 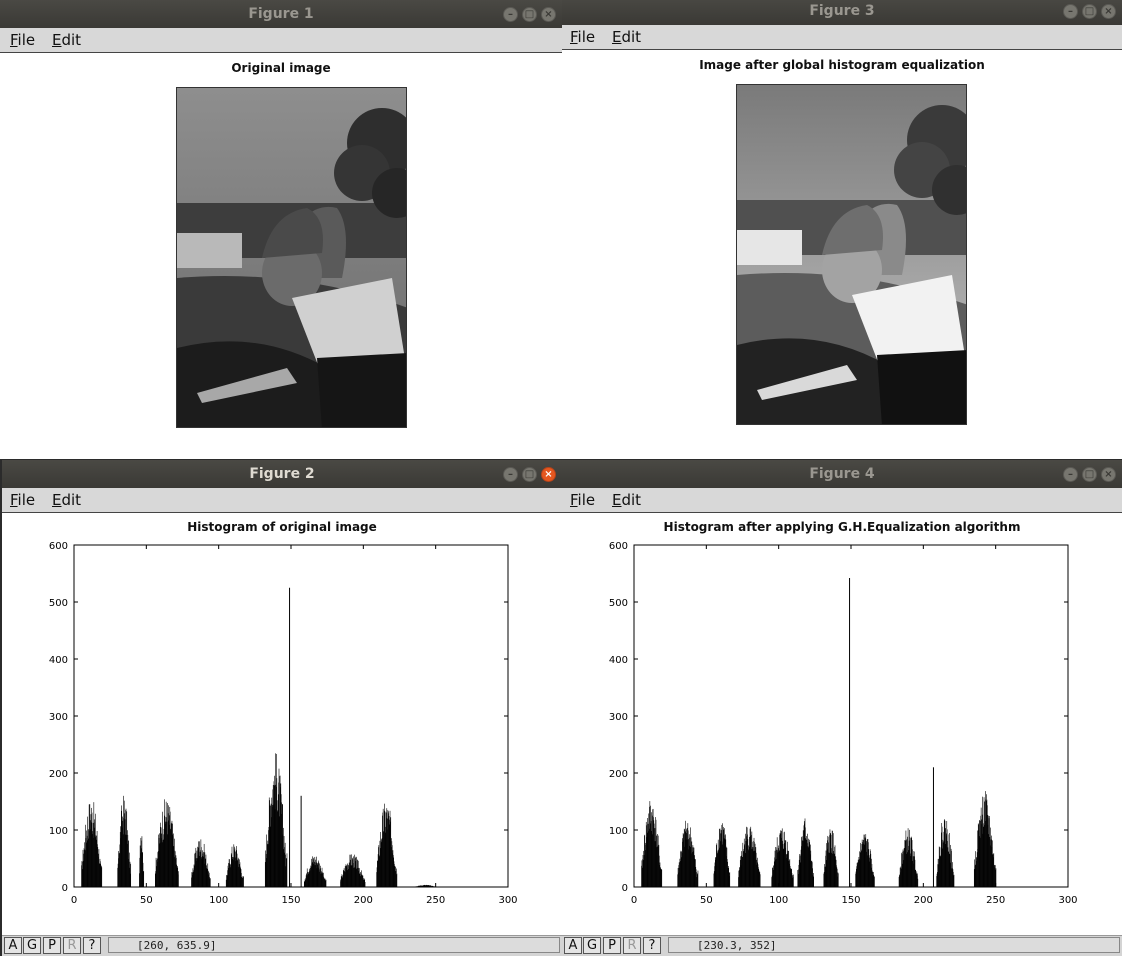 What do you see at coordinates (842, 12) in the screenshot?
I see `figure-3-titlebar: Figure 3 – □ ×` at bounding box center [842, 12].